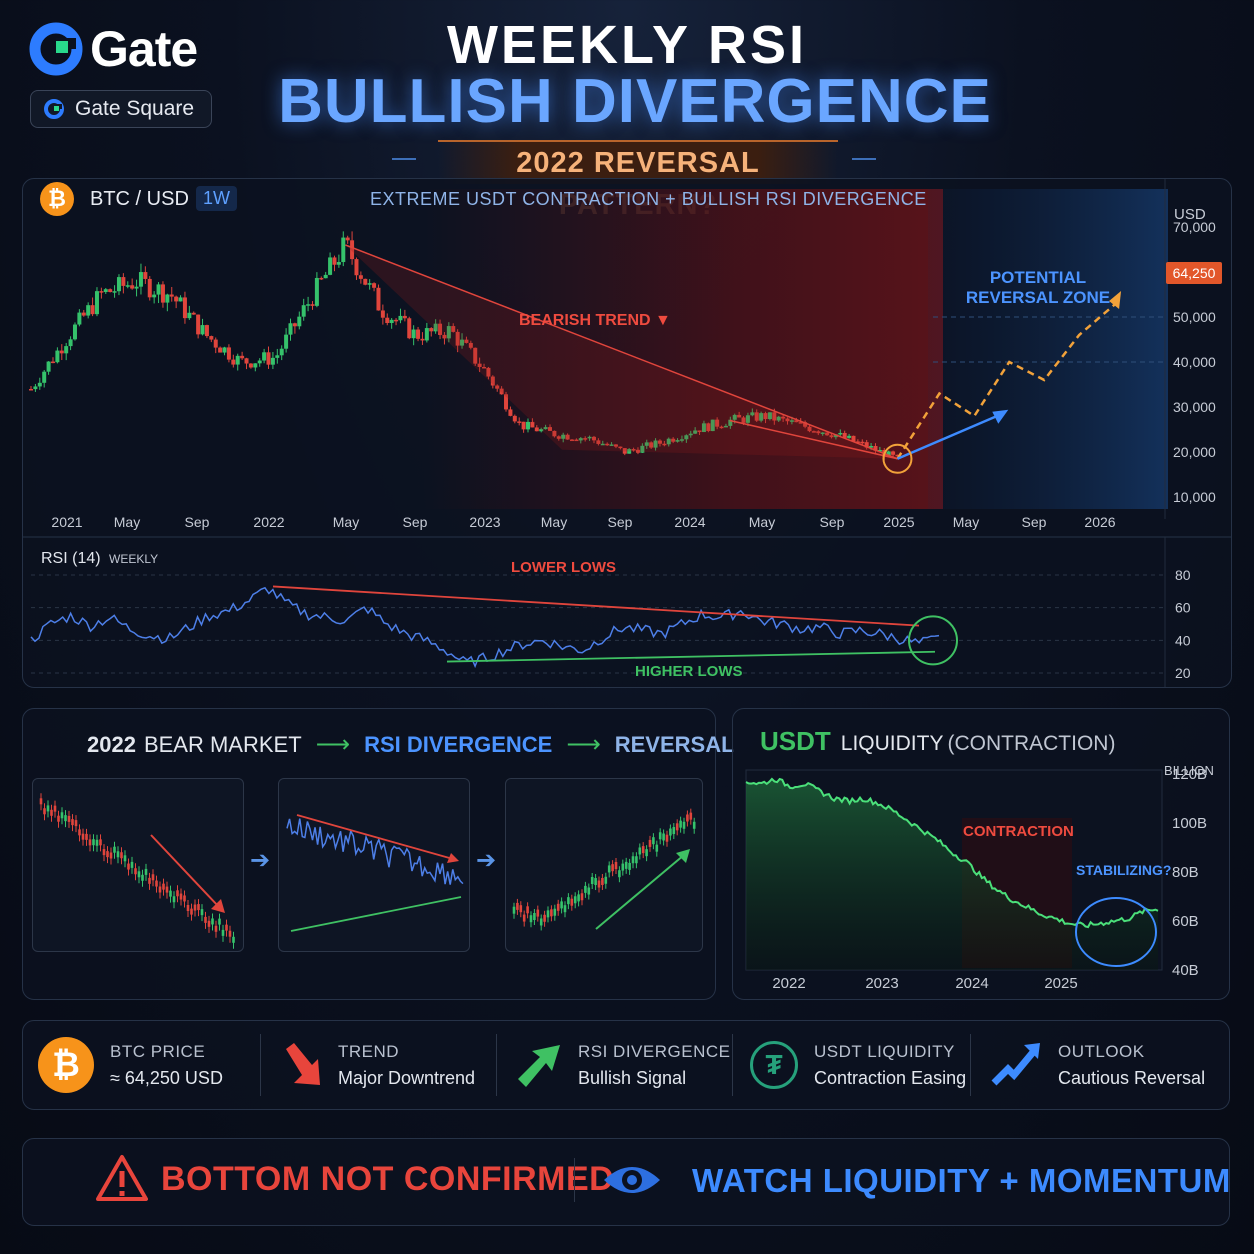  Describe the element at coordinates (374, 865) in the screenshot. I see `mini-chart-rsi` at that location.